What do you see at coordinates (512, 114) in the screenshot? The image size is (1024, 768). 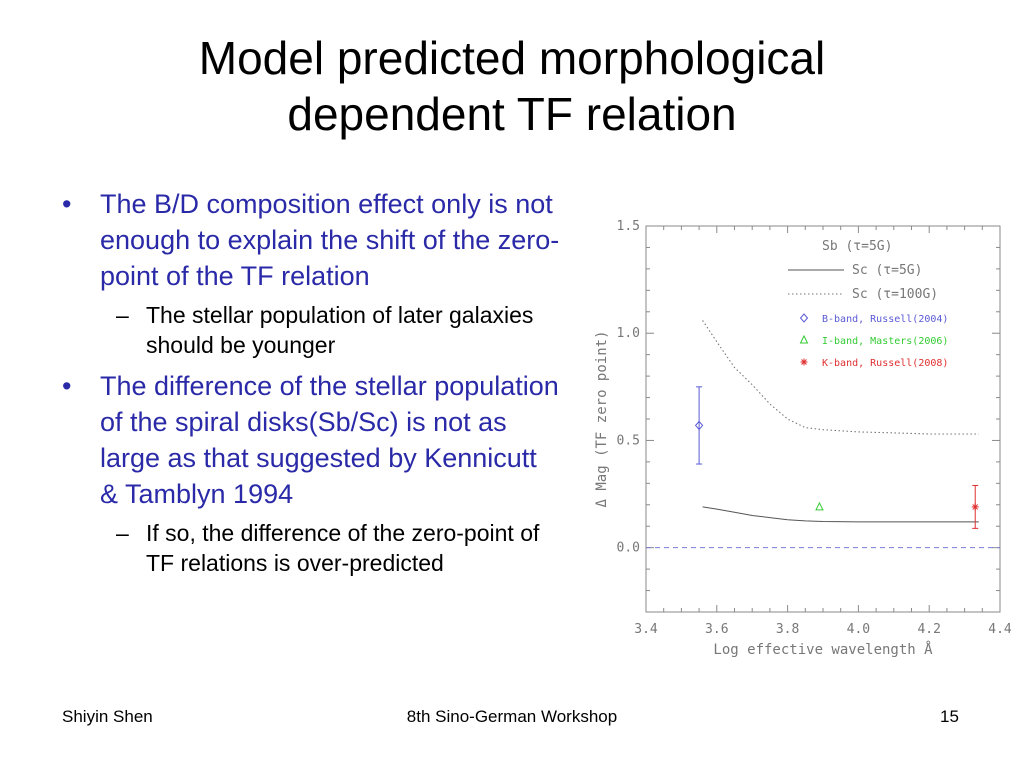 I see `title-line-2: dependent TF relation` at bounding box center [512, 114].